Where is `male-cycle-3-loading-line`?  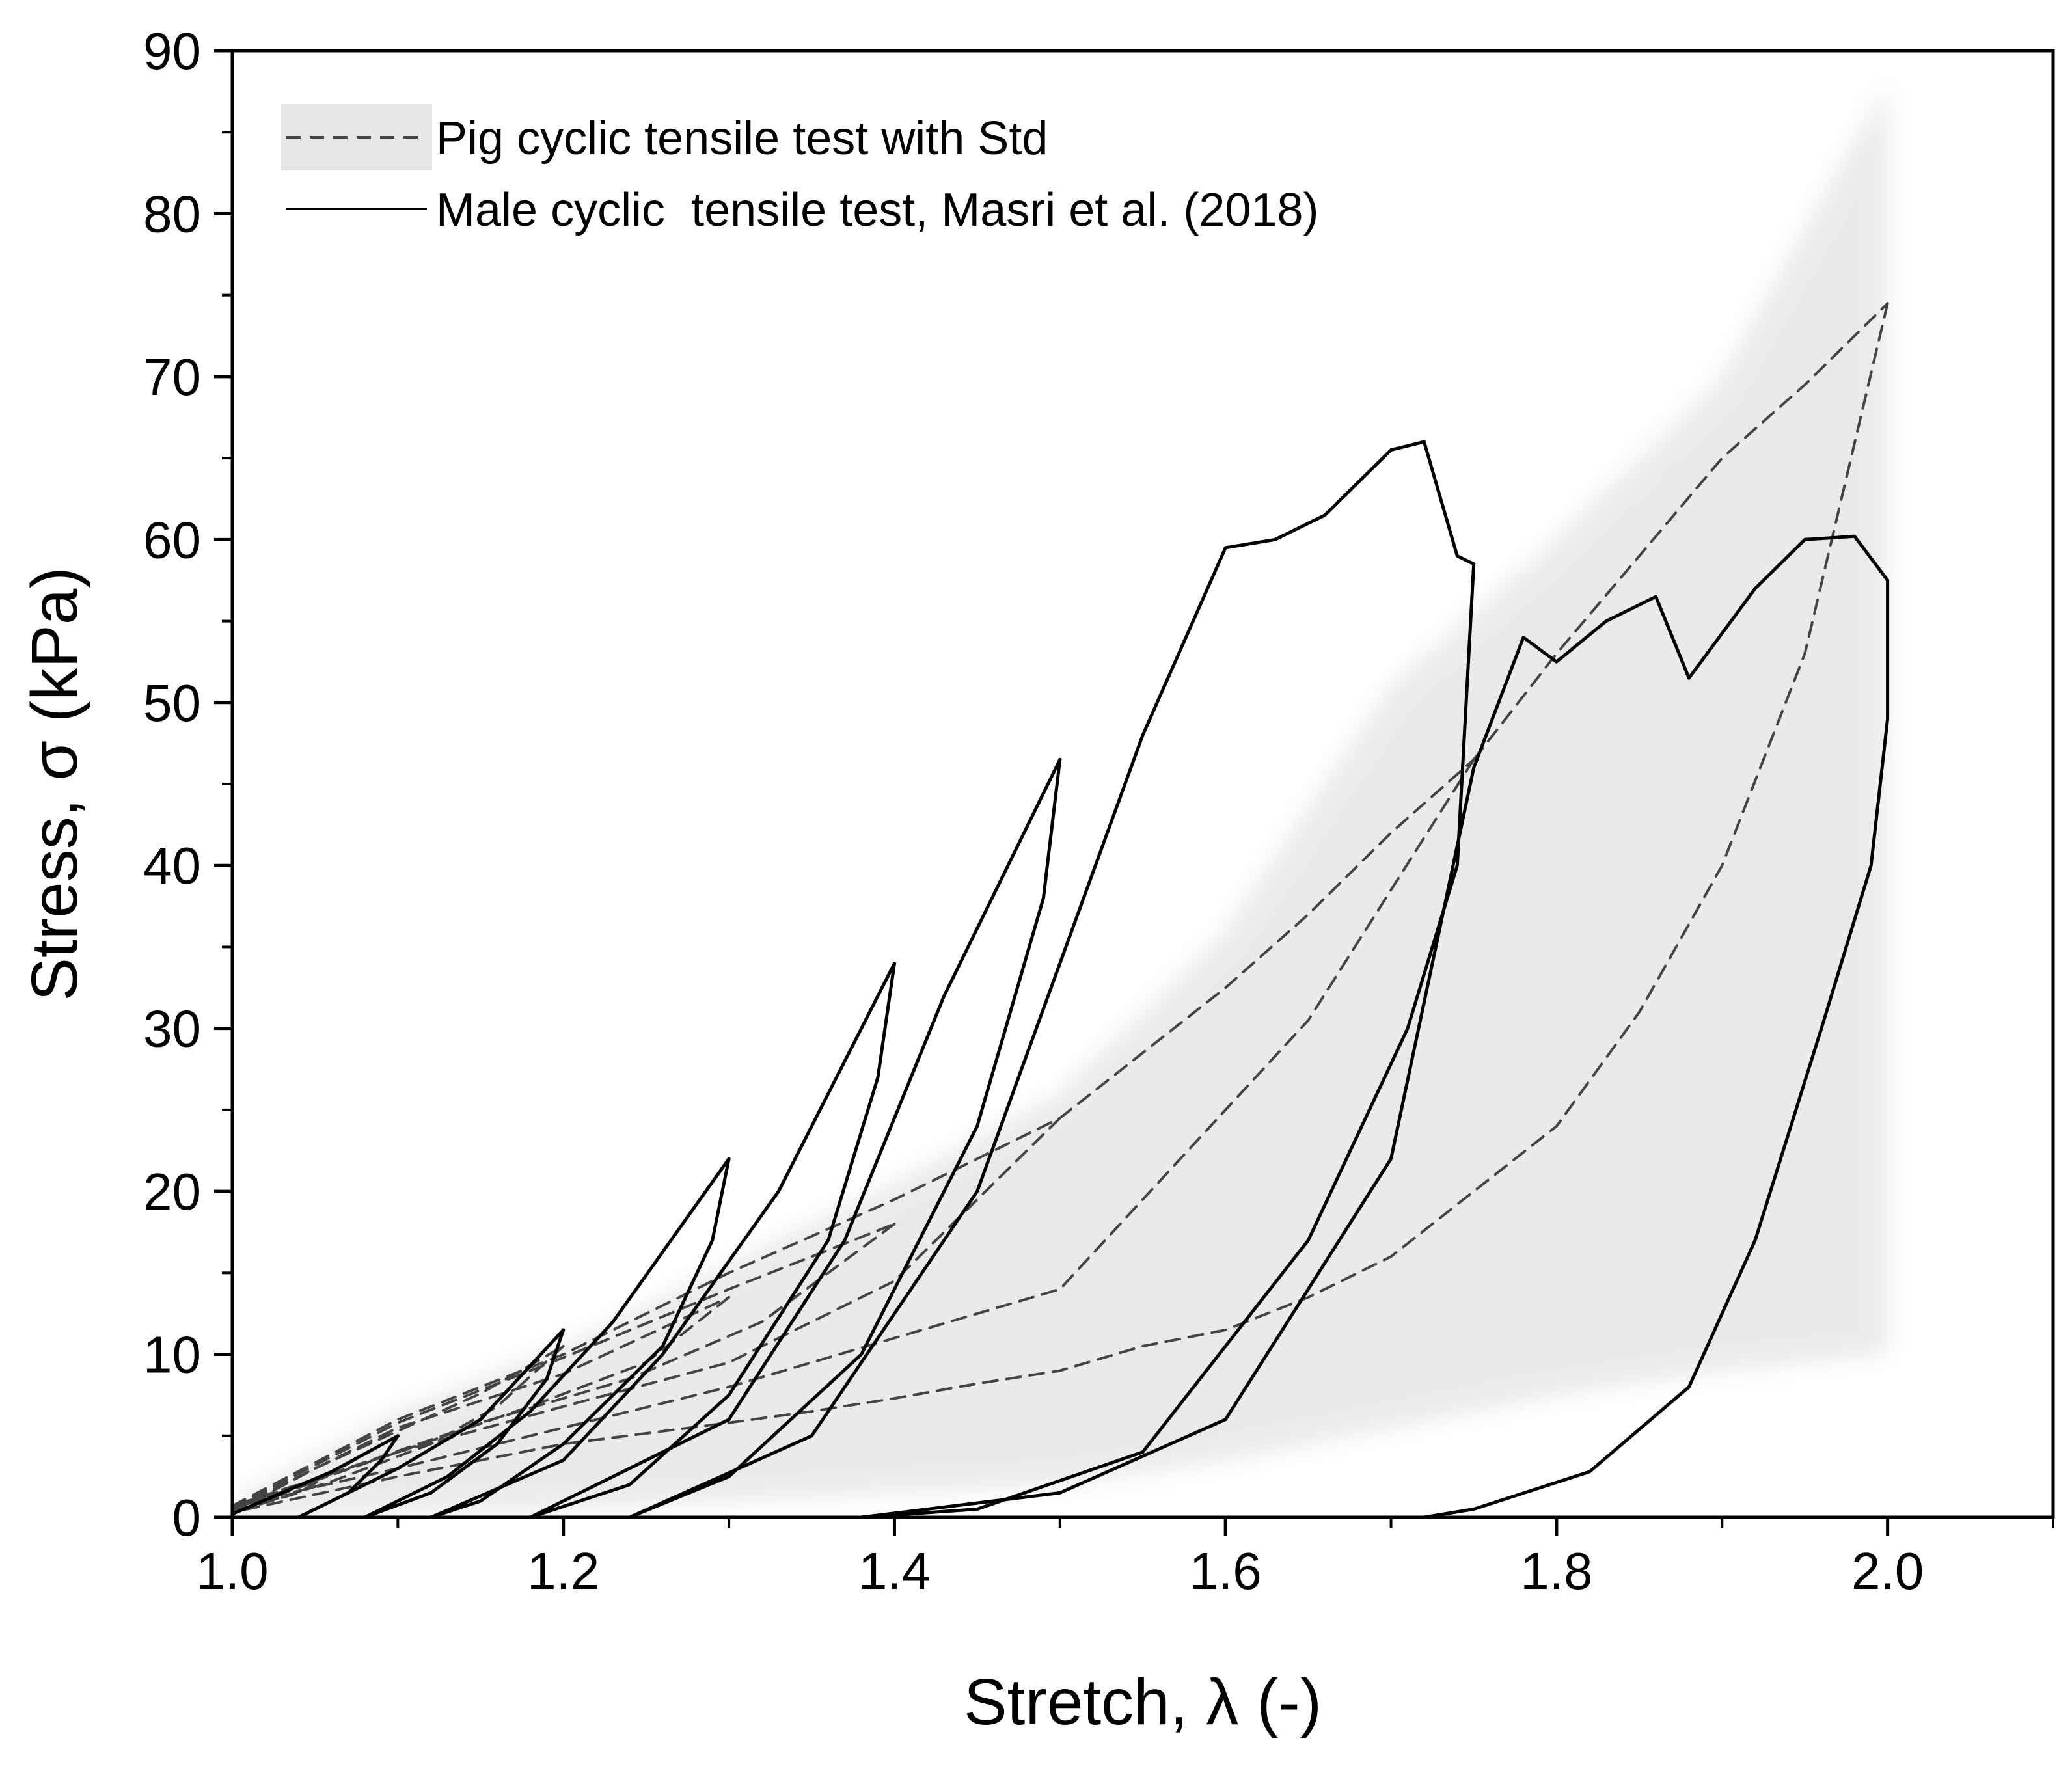
male-cycle-3-loading-line is located at coordinates (547, 1337).